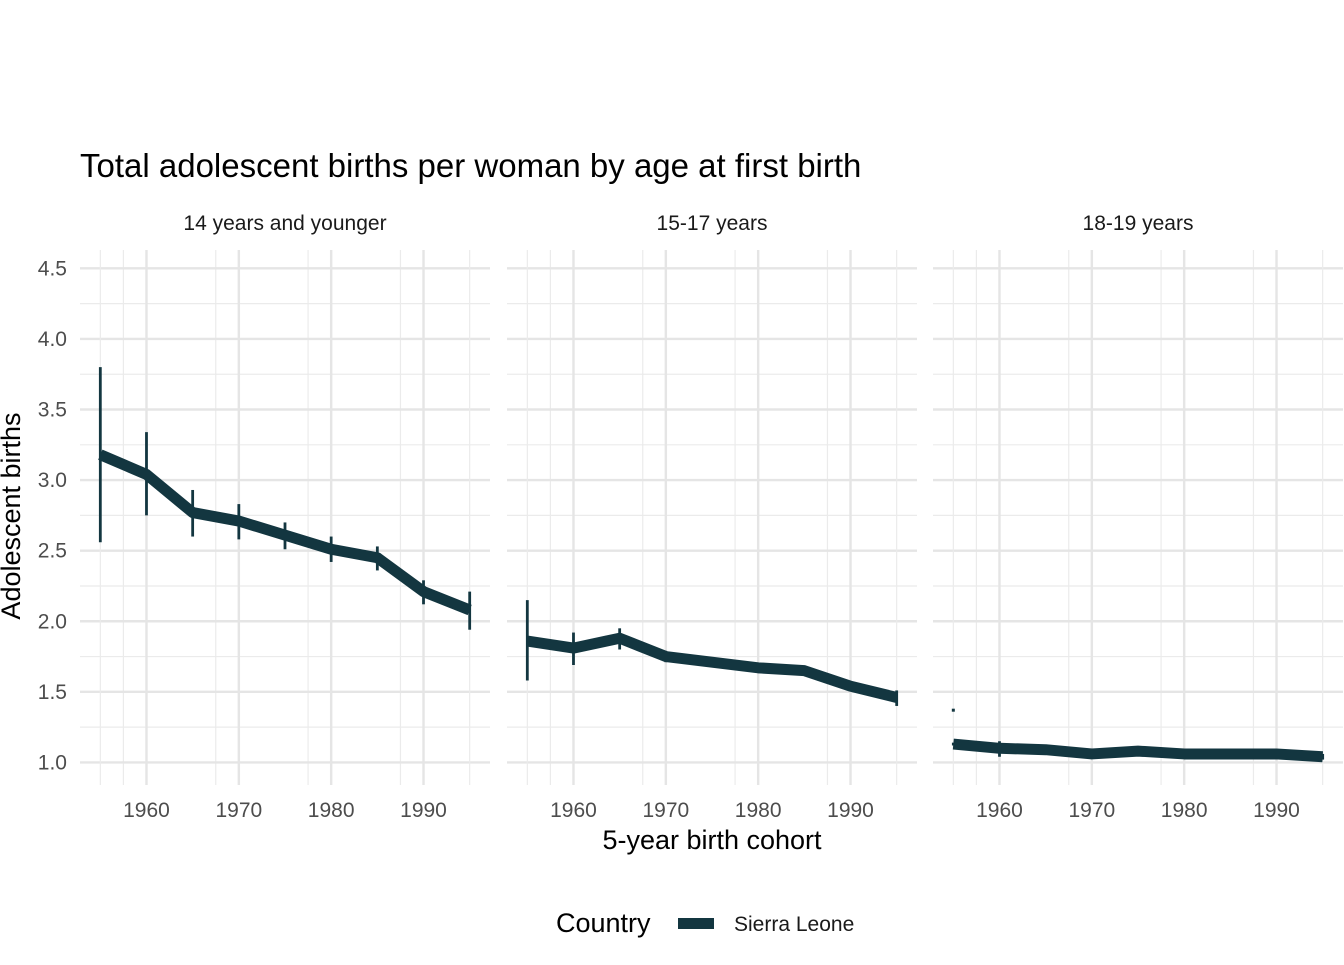 The image size is (1344, 965). I want to click on y-tick-label: 4.0, so click(52, 339).